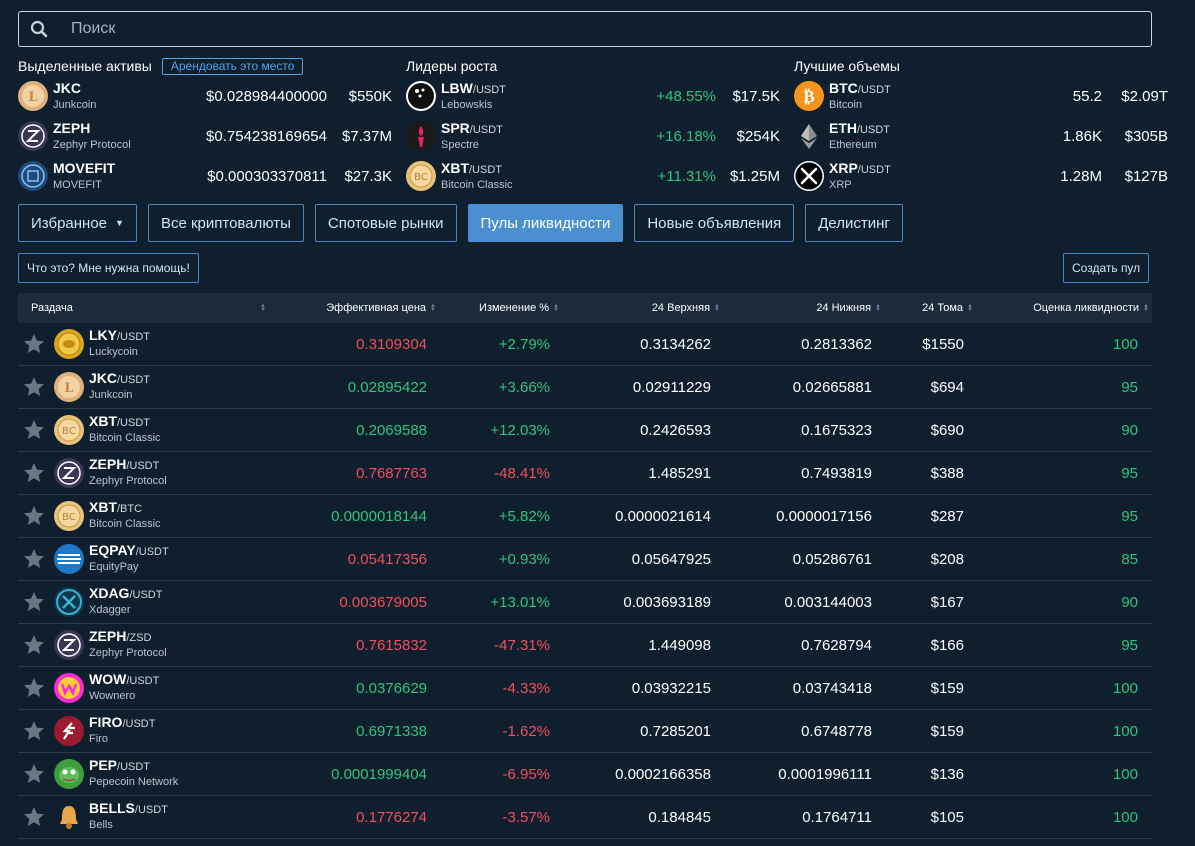 Image resolution: width=1195 pixels, height=846 pixels. I want to click on chevron-down-icon: ▼, so click(119, 223).